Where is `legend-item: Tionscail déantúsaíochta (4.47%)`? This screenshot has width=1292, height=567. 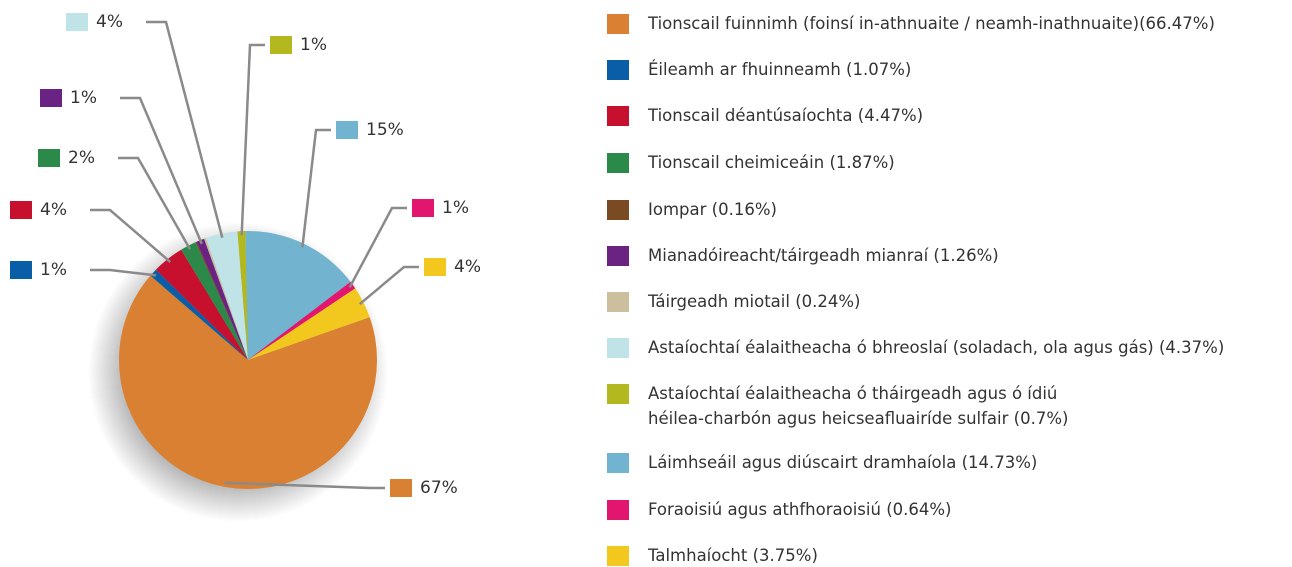 legend-item: Tionscail déantúsaíochta (4.47%) is located at coordinates (765, 116).